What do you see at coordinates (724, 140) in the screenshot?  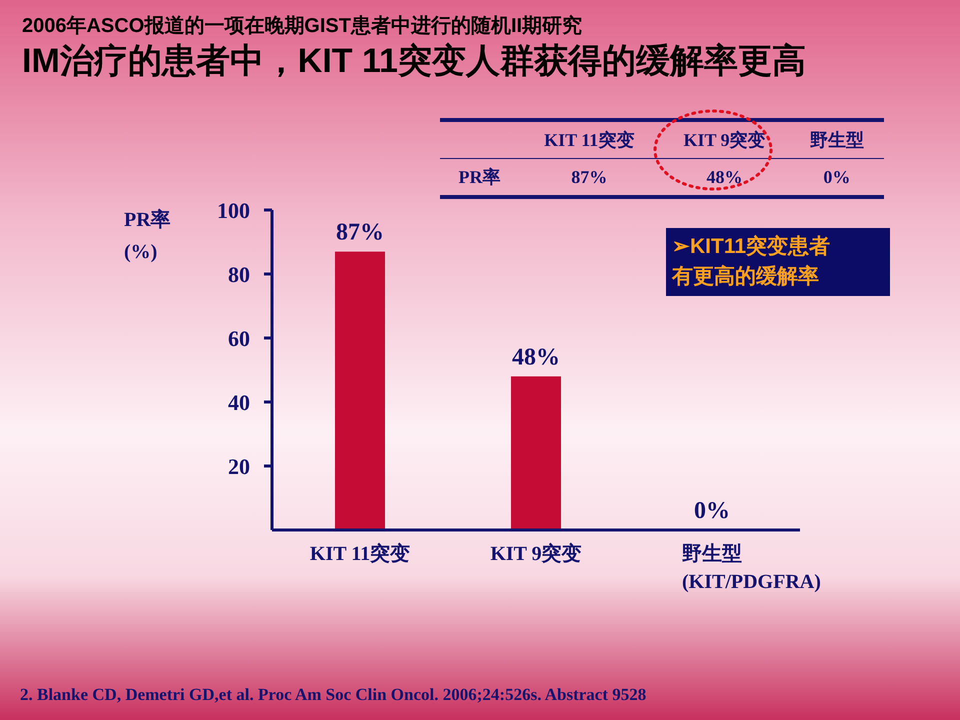 I see `text: KIT 9突变` at bounding box center [724, 140].